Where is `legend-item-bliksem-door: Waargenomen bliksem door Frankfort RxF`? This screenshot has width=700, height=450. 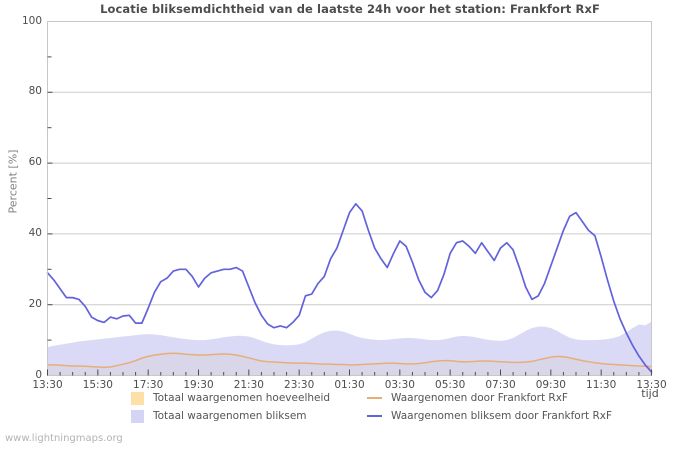 legend-item-bliksem-door: Waargenomen bliksem door Frankfort RxF is located at coordinates (489, 416).